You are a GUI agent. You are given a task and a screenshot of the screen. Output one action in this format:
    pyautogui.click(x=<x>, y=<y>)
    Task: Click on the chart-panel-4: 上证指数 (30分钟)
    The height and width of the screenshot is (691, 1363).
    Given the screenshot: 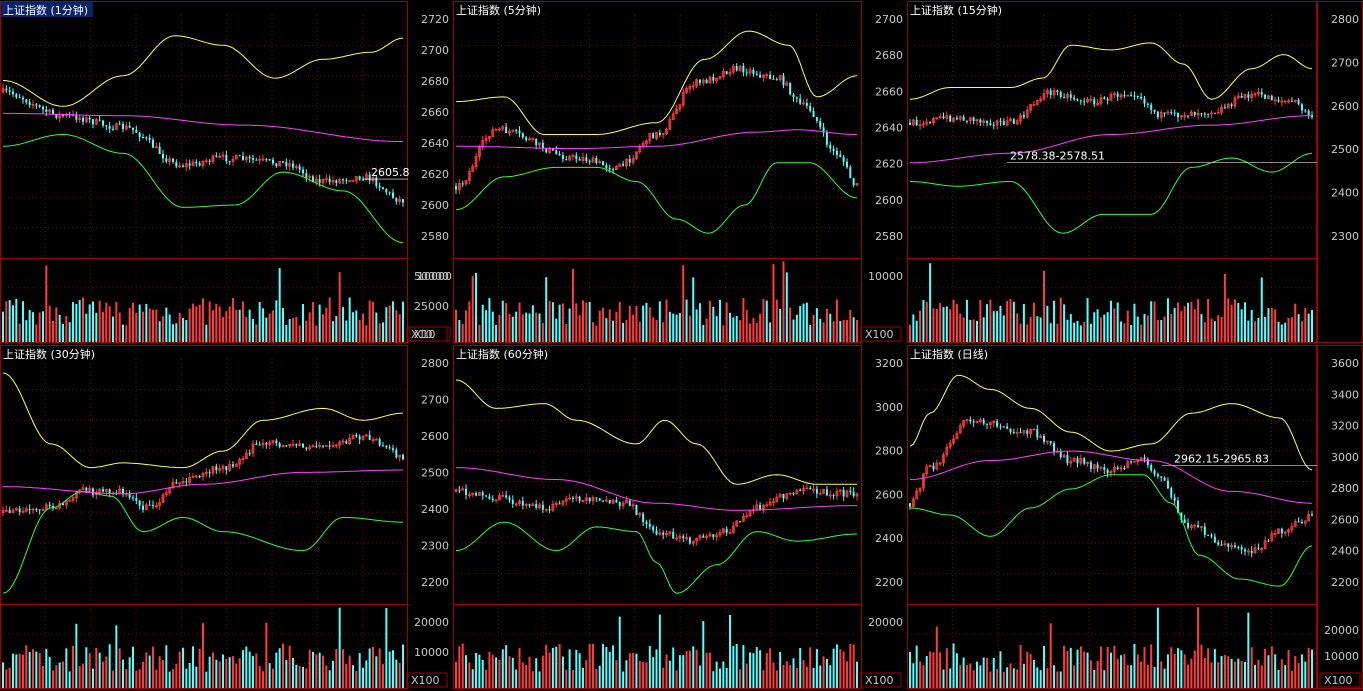 What is the action you would take?
    pyautogui.click(x=204, y=517)
    